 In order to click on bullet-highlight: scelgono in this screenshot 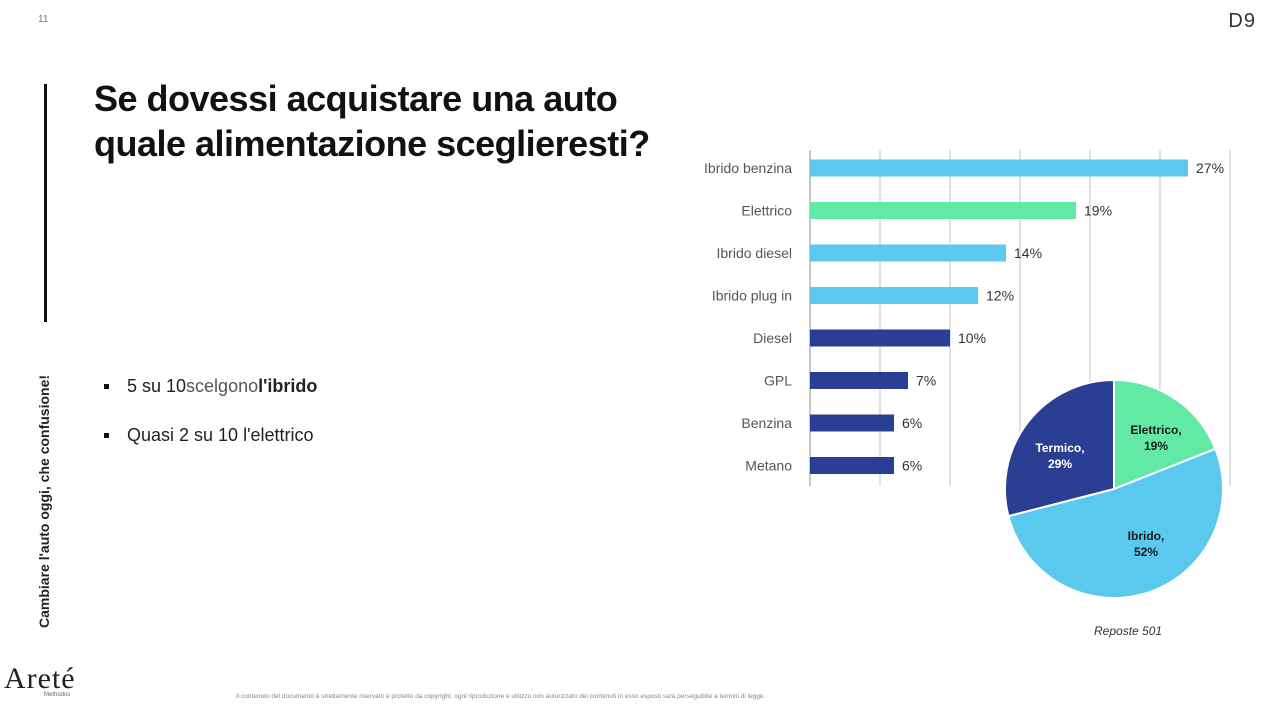, I will do `click(222, 386)`.